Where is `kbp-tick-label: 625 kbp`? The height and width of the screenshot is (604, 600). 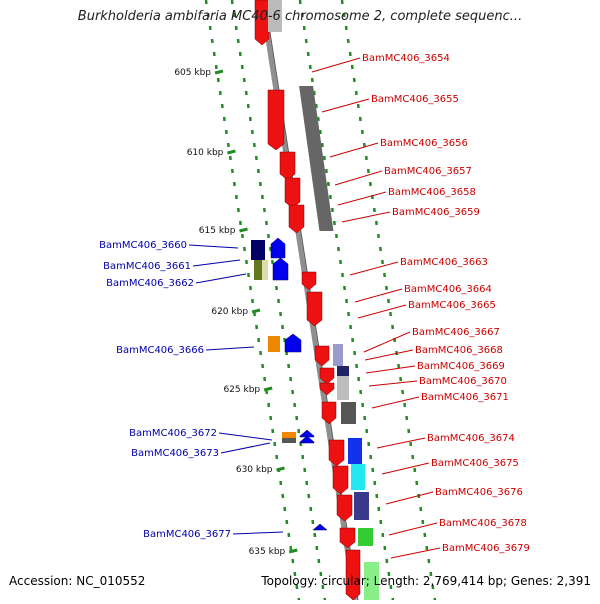
kbp-tick-label: 625 kbp is located at coordinates (241, 390).